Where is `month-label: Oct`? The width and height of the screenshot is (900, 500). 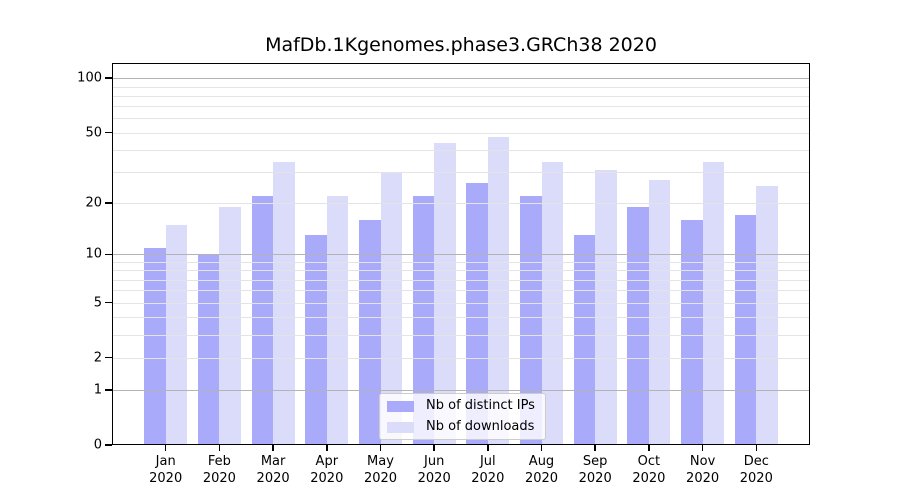 month-label: Oct is located at coordinates (649, 461).